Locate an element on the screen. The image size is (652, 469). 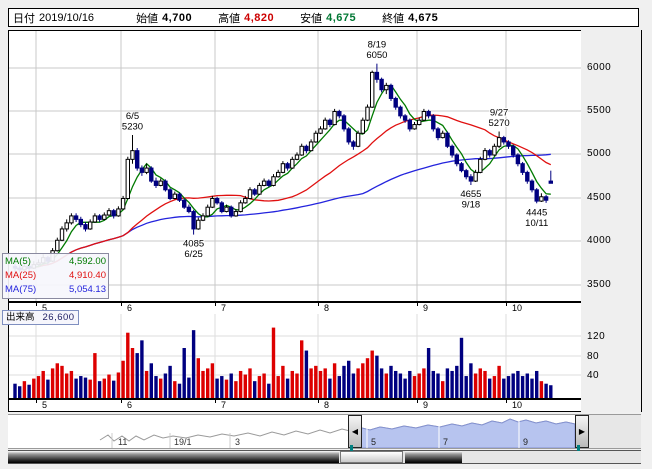
high-value: 4,820 is located at coordinates (259, 17).